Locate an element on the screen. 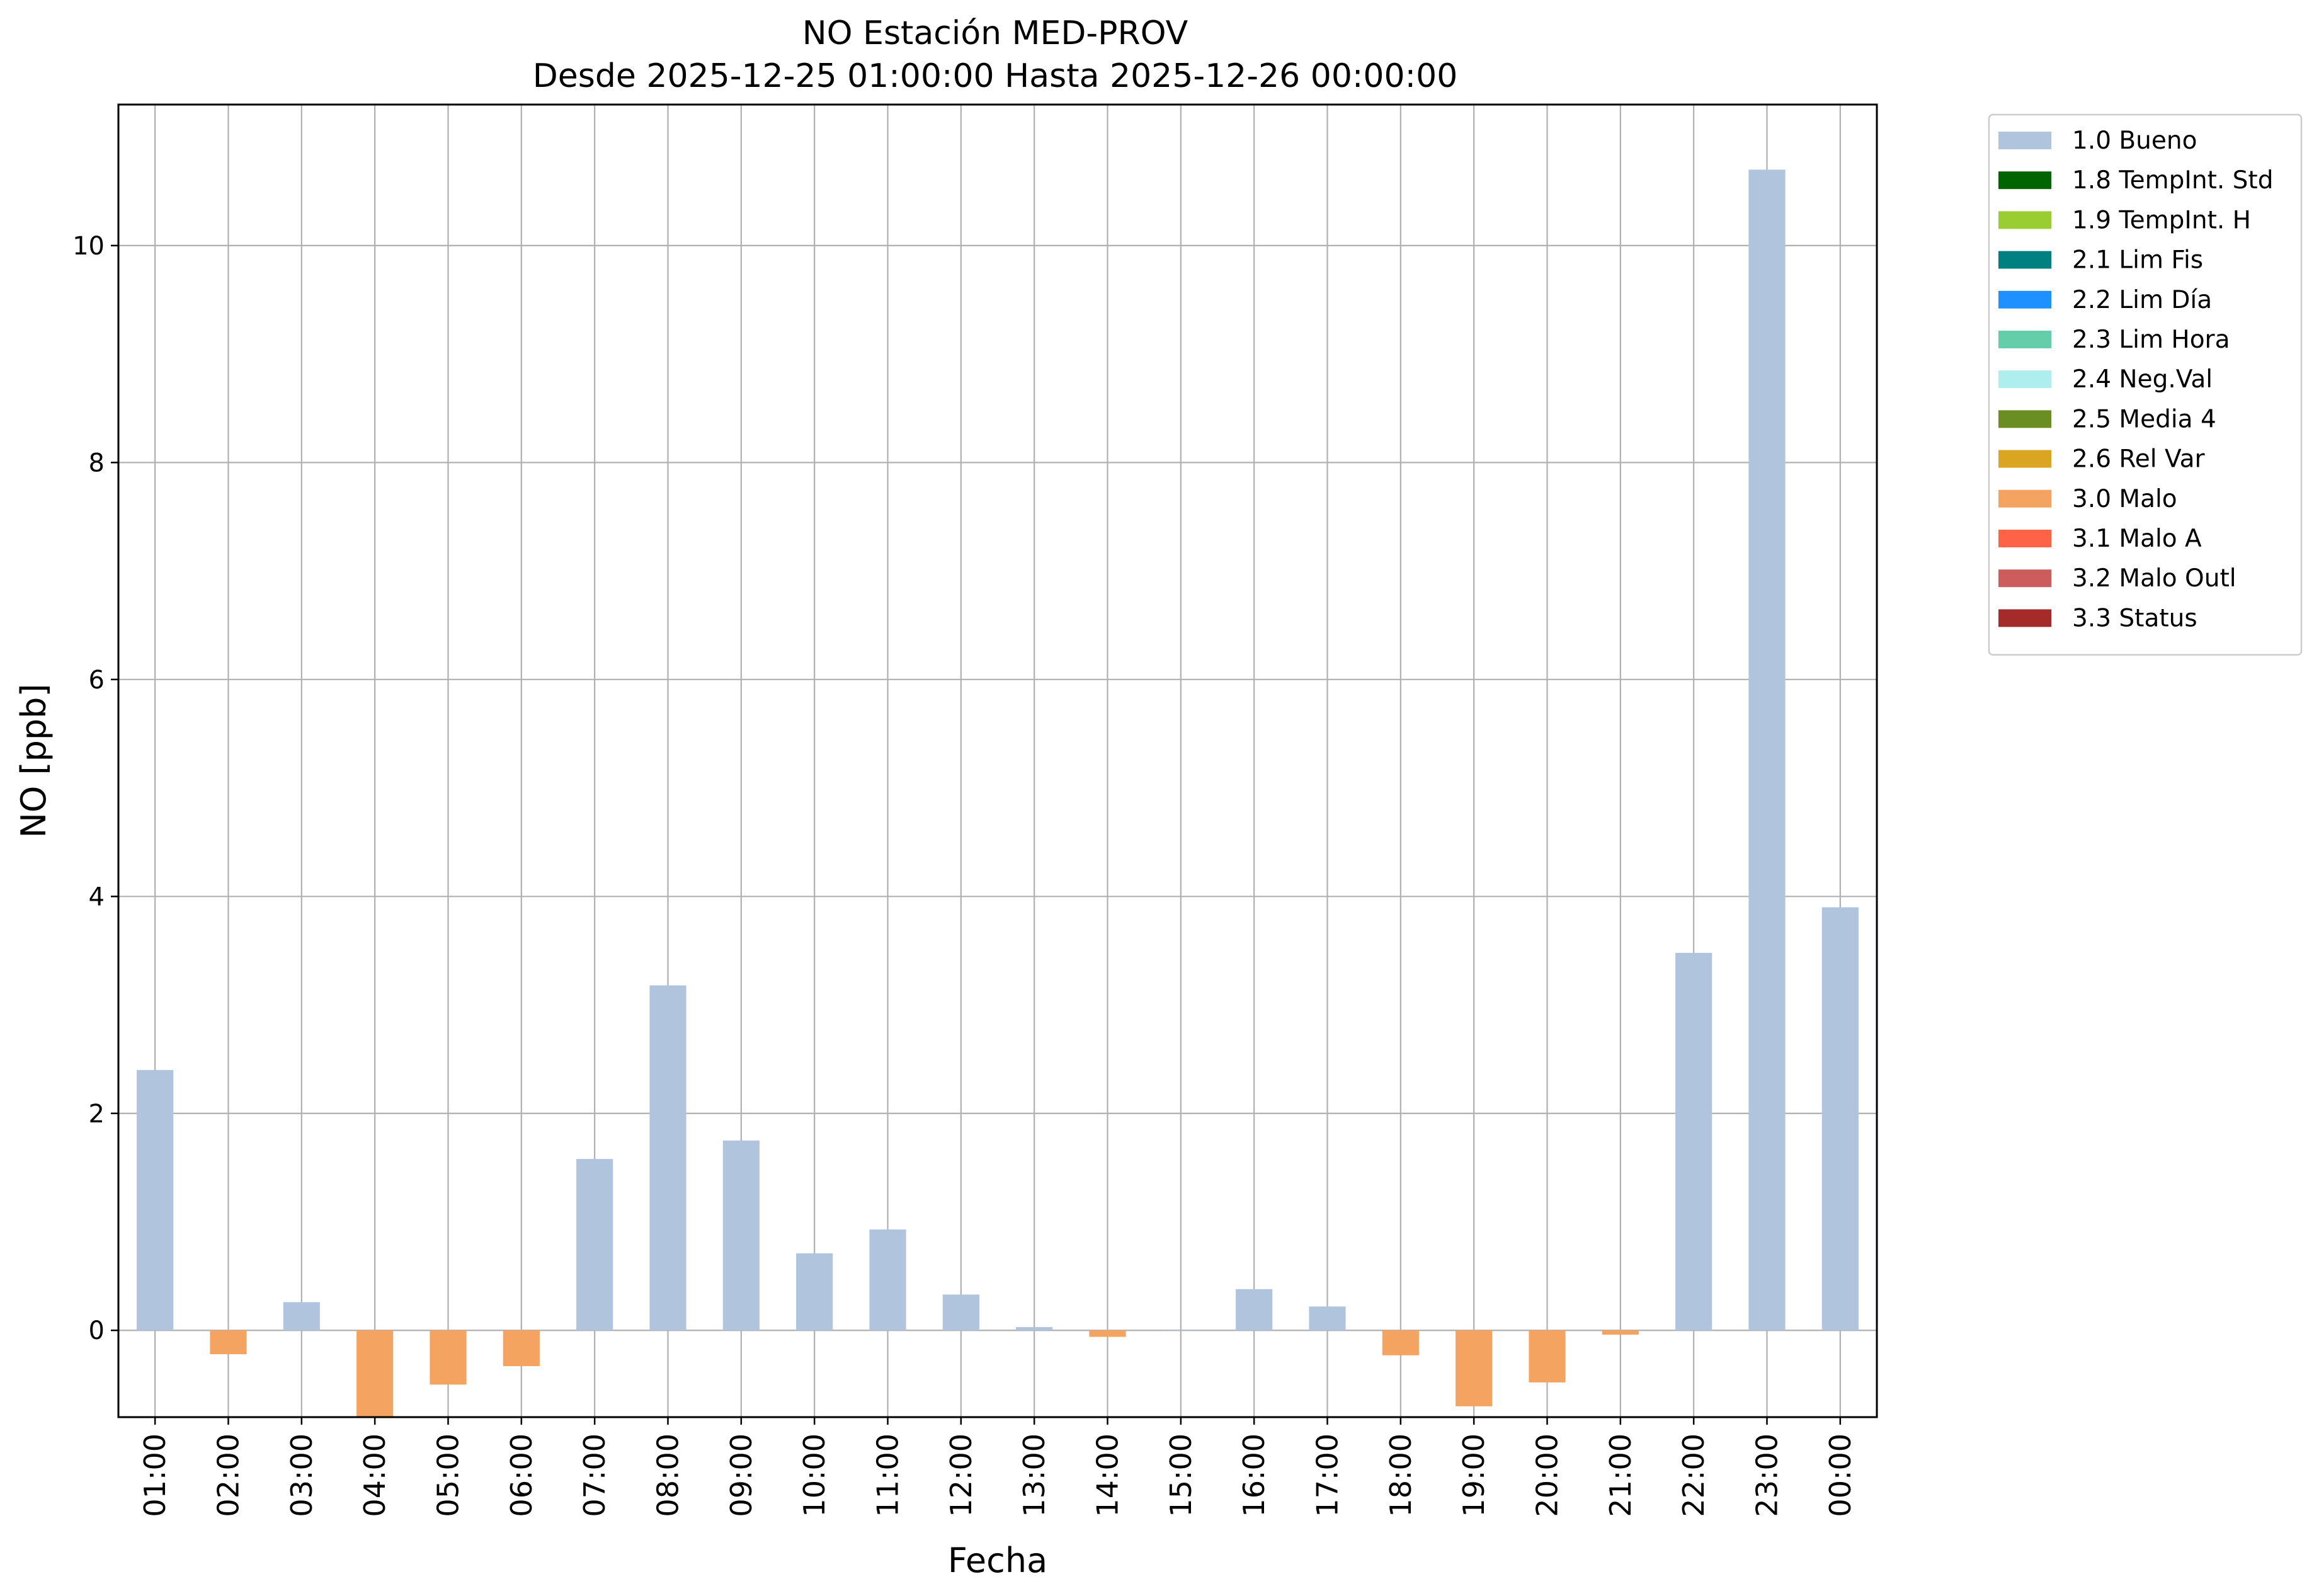 This screenshot has height=1596, width=2319. legend-label: 3.2 Malo Outl is located at coordinates (2154, 578).